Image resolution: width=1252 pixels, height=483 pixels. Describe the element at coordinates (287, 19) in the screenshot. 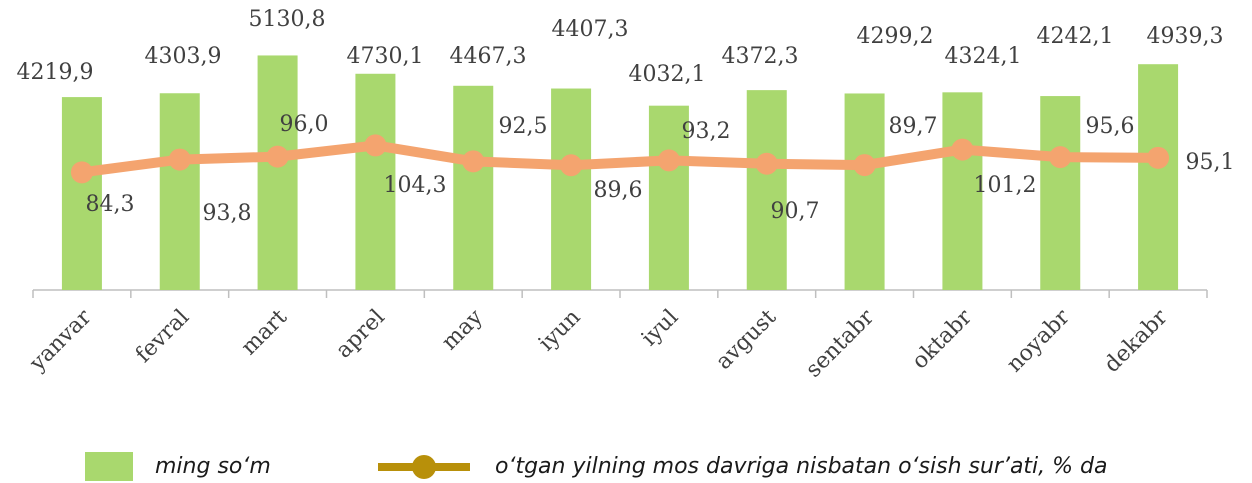

I see `data-label: 5130,8` at that location.